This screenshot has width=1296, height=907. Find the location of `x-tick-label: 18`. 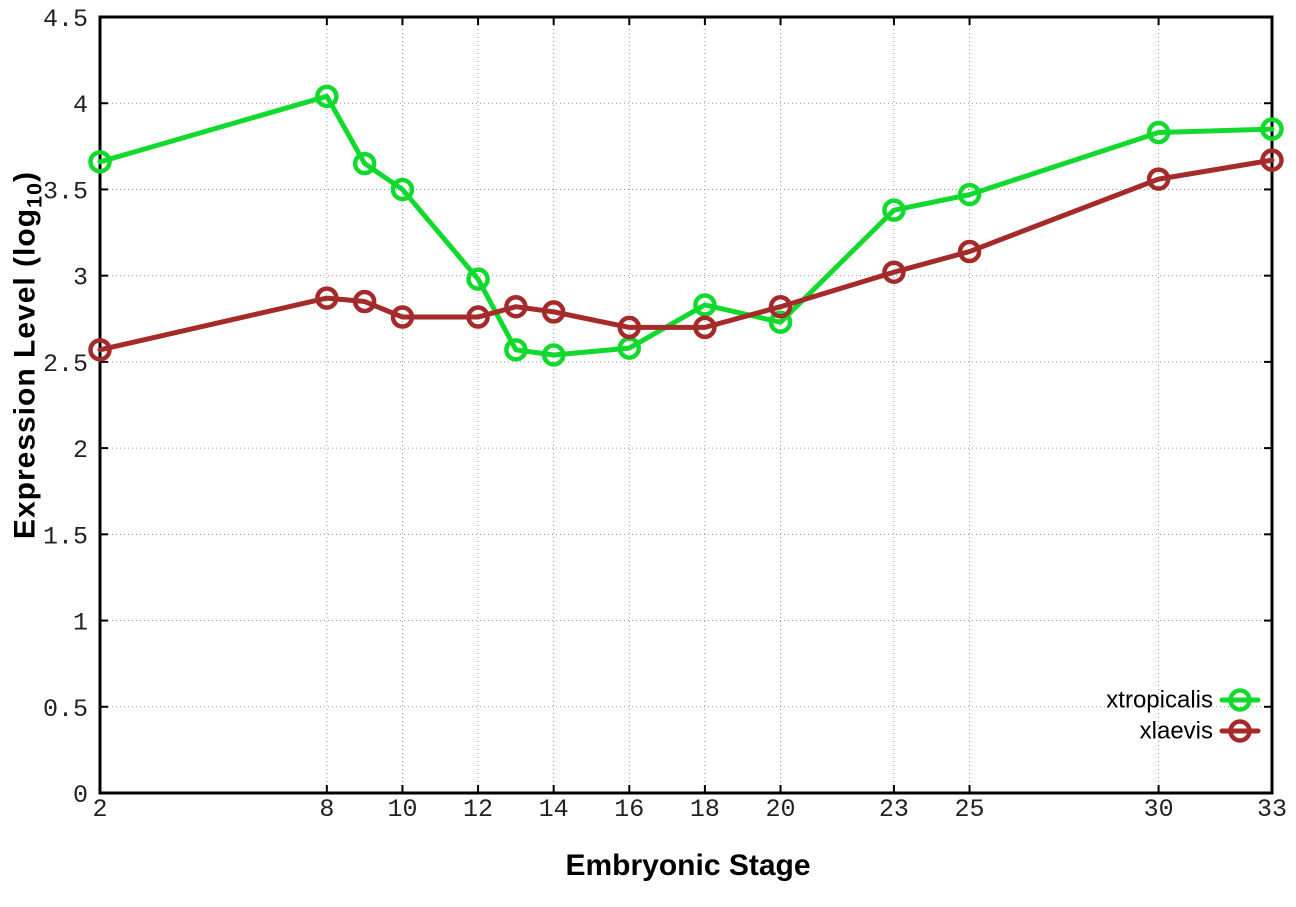

x-tick-label: 18 is located at coordinates (705, 809).